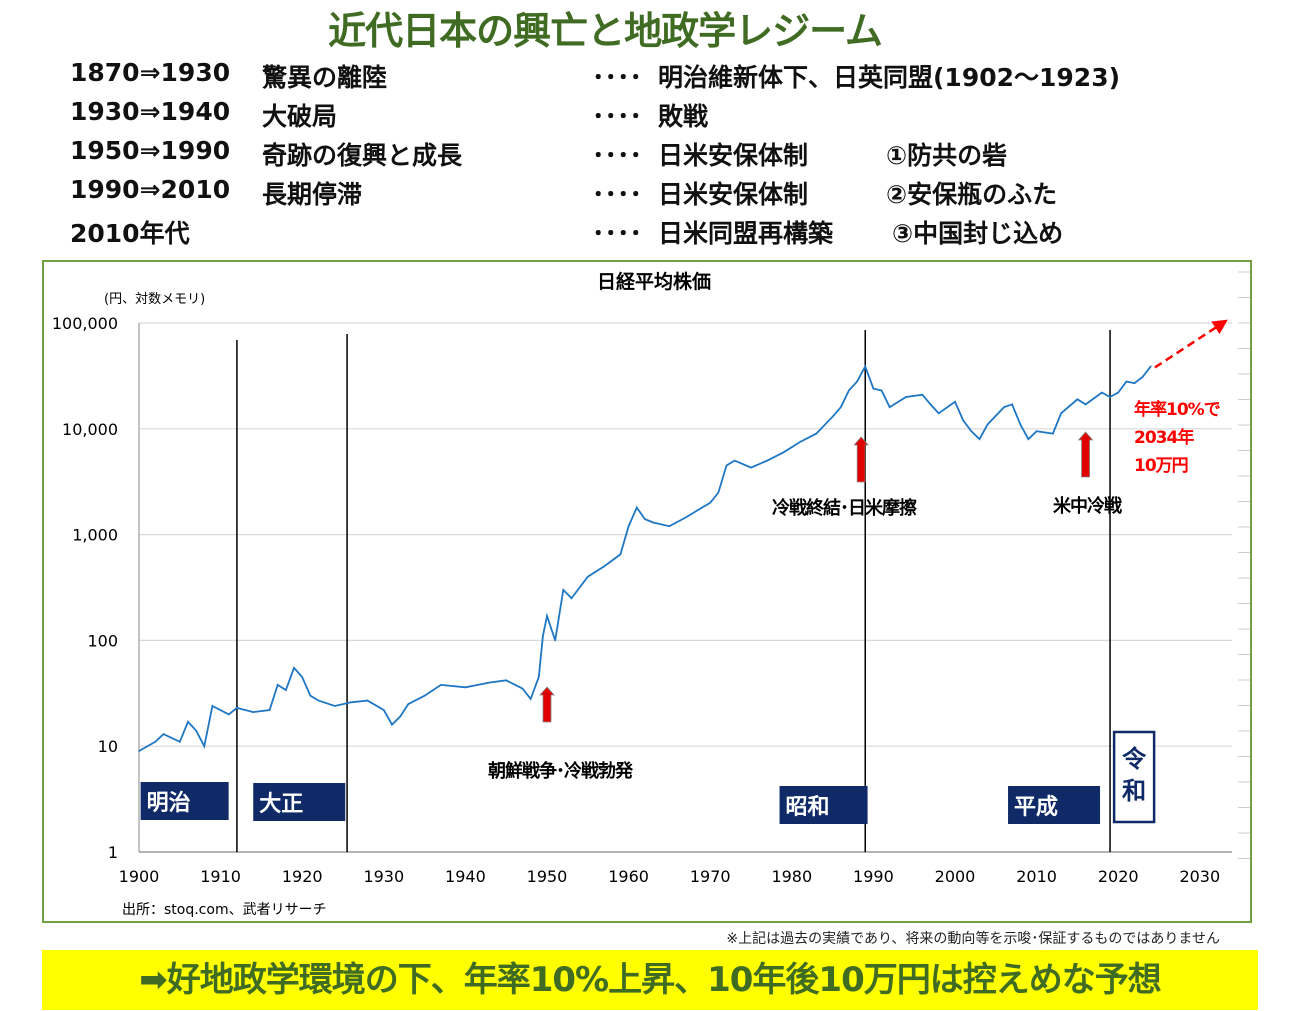  Describe the element at coordinates (955, 876) in the screenshot. I see `x-tick-label: 2000` at that location.